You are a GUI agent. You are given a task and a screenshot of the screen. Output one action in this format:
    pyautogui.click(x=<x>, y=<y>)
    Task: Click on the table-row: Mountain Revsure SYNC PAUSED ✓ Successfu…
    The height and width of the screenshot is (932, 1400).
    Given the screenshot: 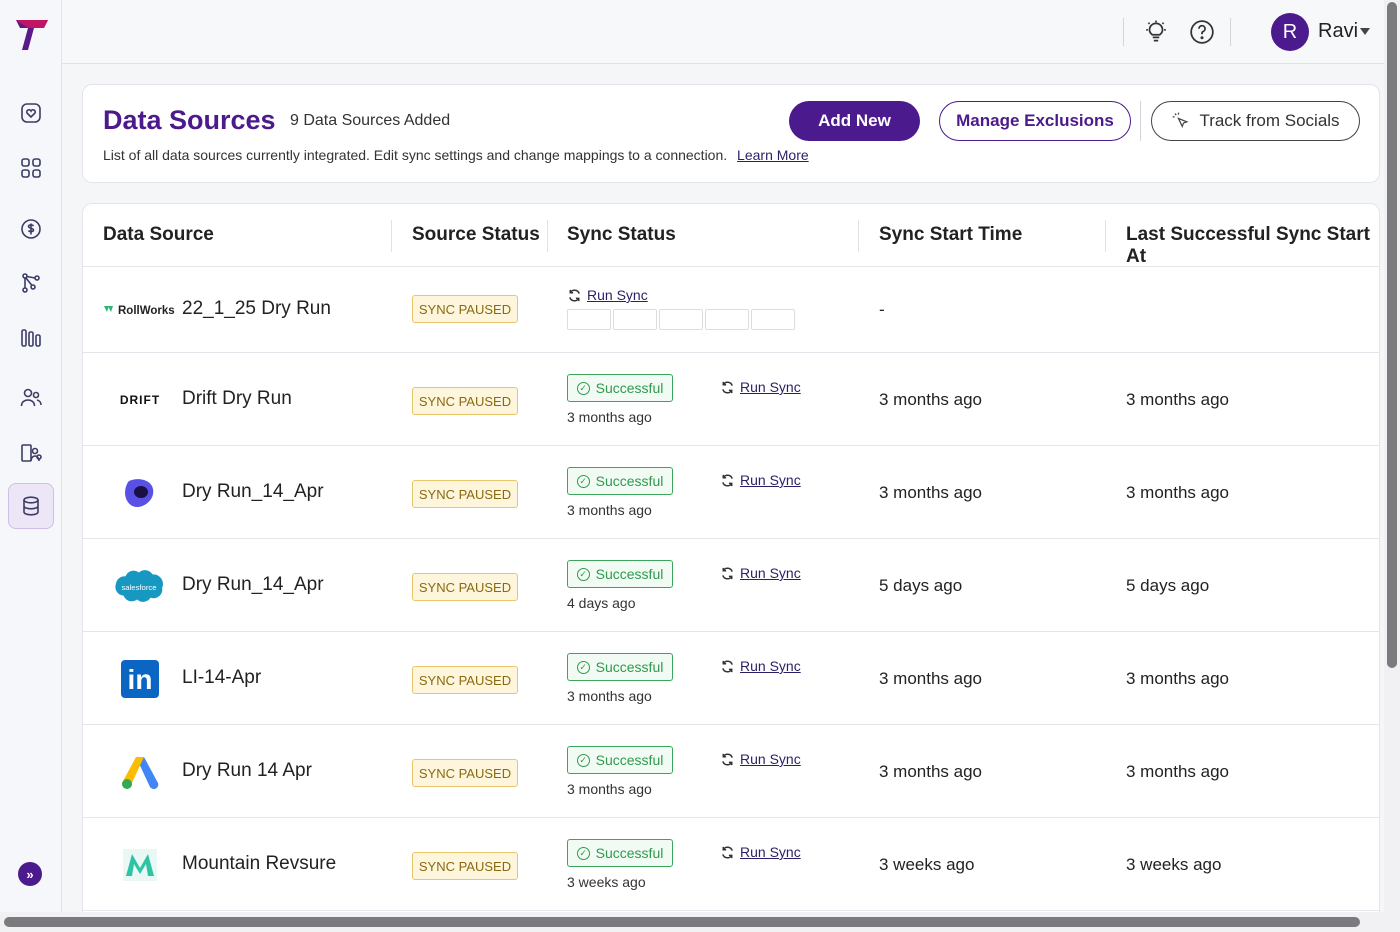 What is the action you would take?
    pyautogui.click(x=731, y=864)
    